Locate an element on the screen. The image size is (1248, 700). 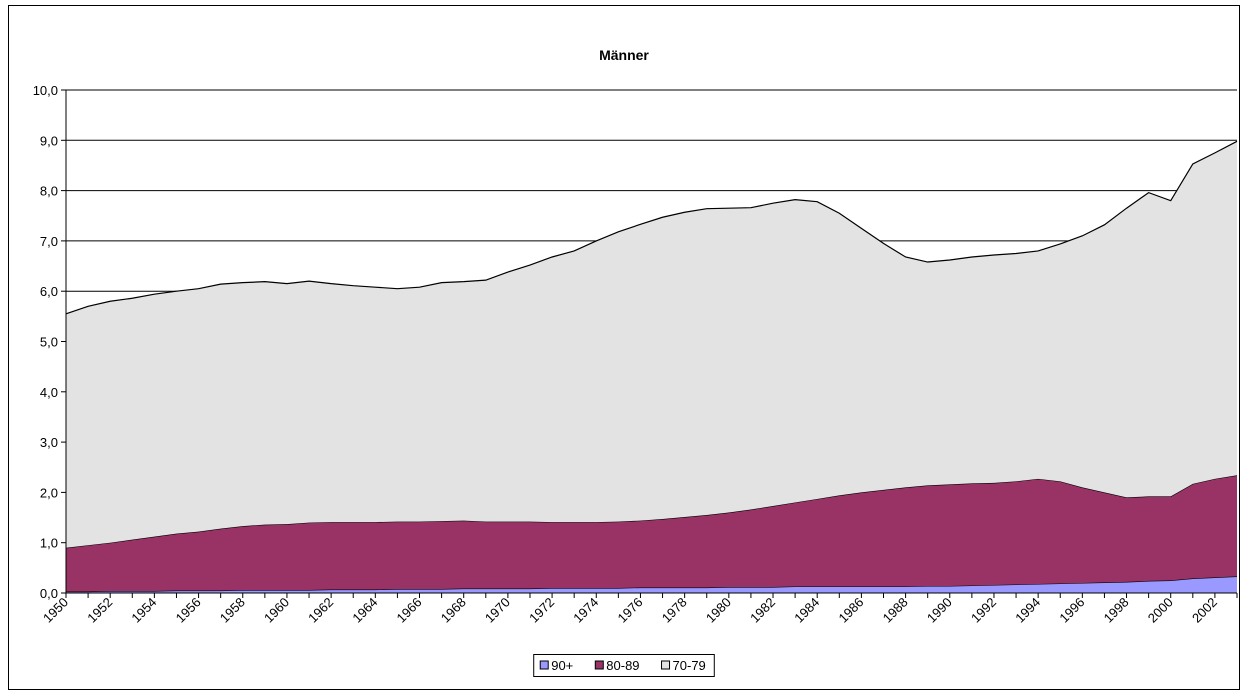
chart-title: Männer is located at coordinates (624, 55).